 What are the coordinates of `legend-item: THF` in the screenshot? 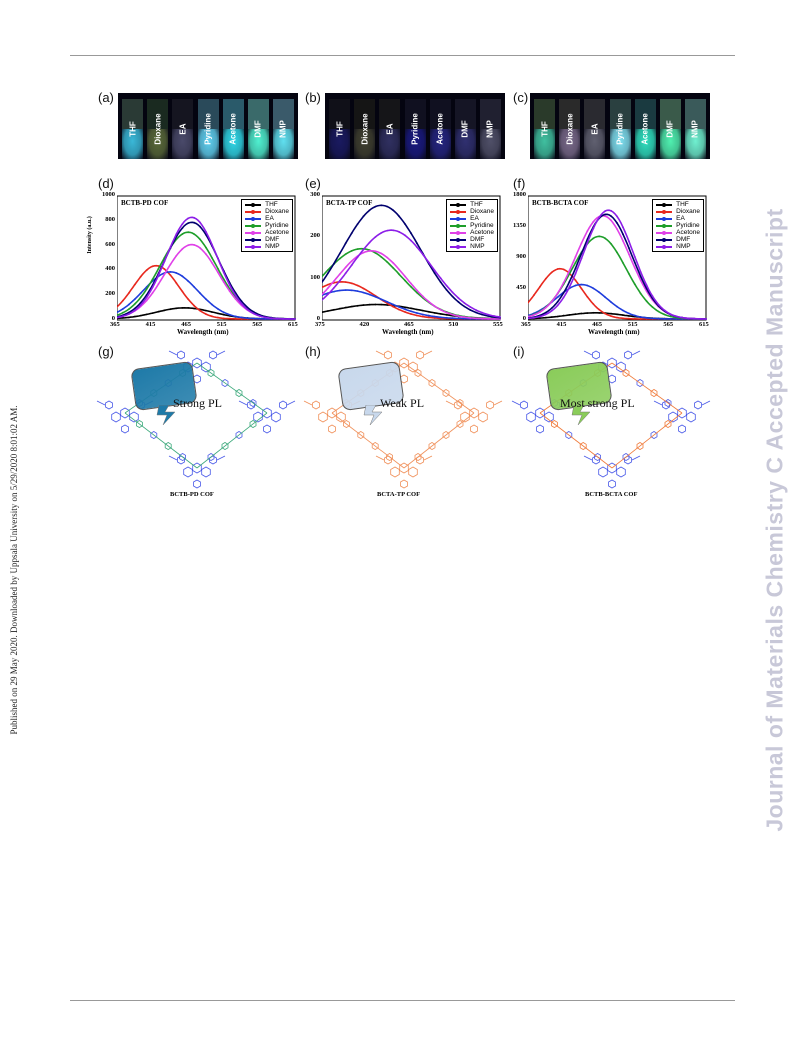 It's located at (472, 204).